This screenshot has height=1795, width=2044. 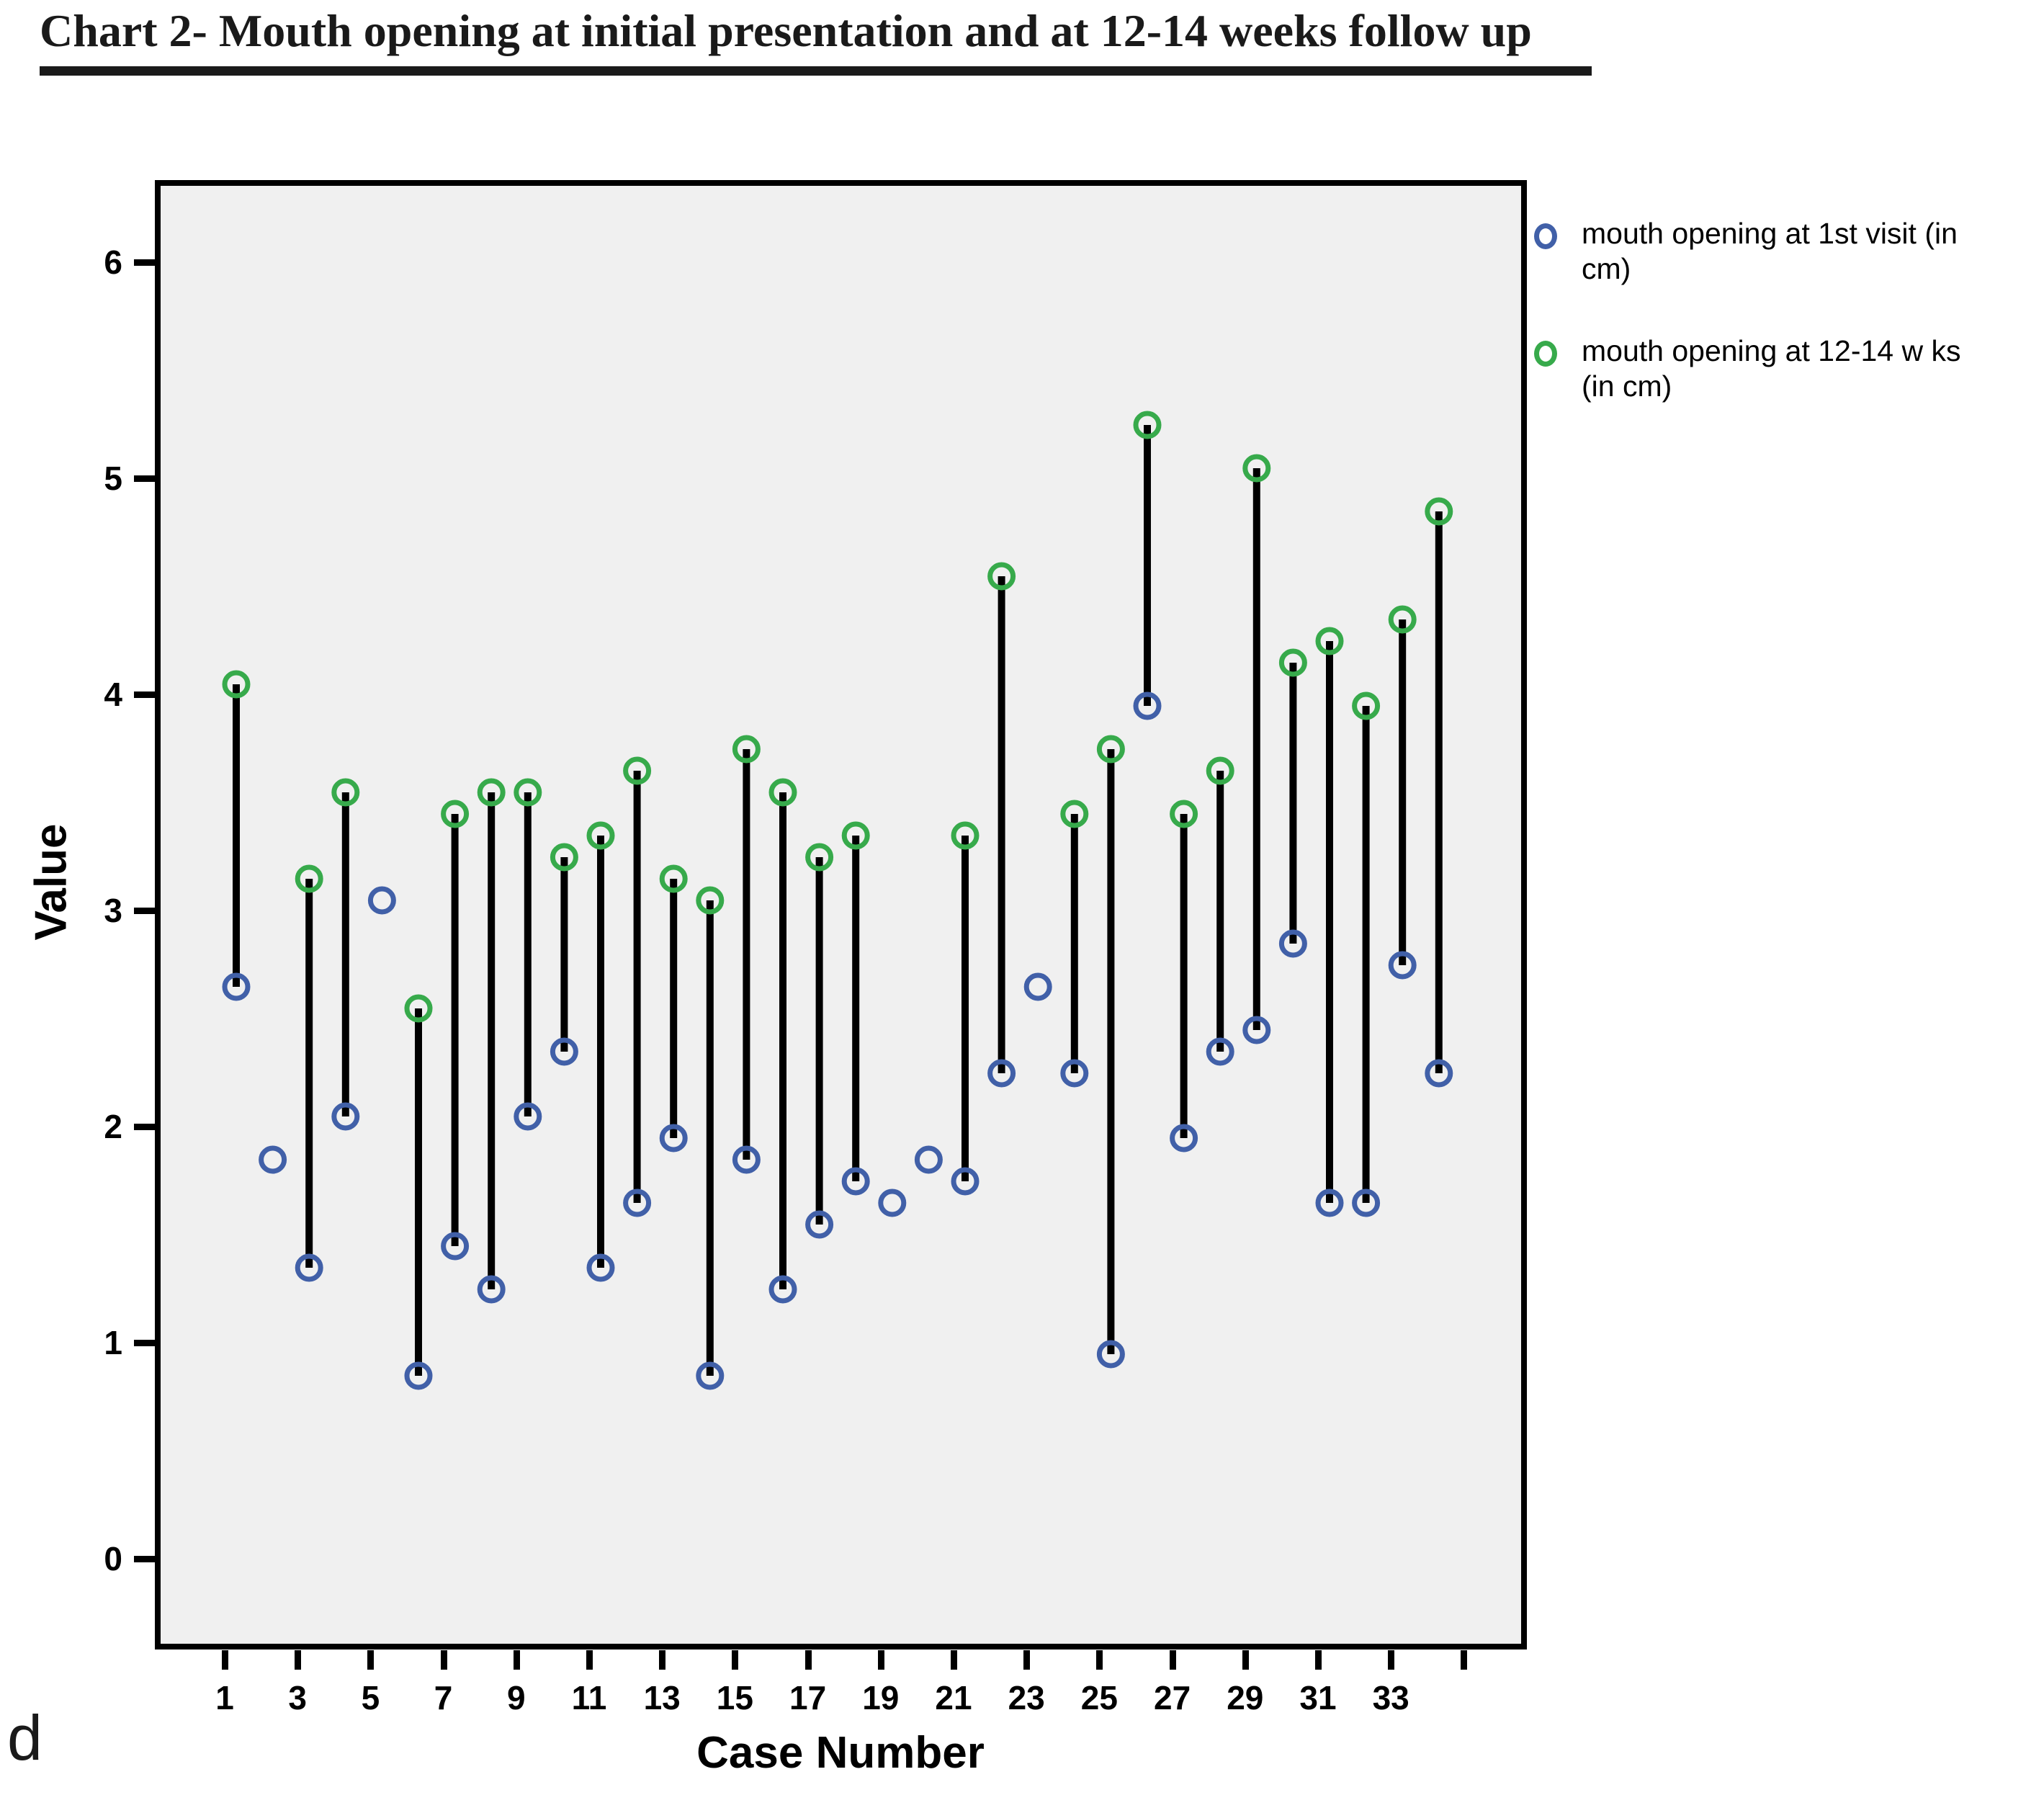 What do you see at coordinates (734, 1697) in the screenshot?
I see `x-tick-label: 15` at bounding box center [734, 1697].